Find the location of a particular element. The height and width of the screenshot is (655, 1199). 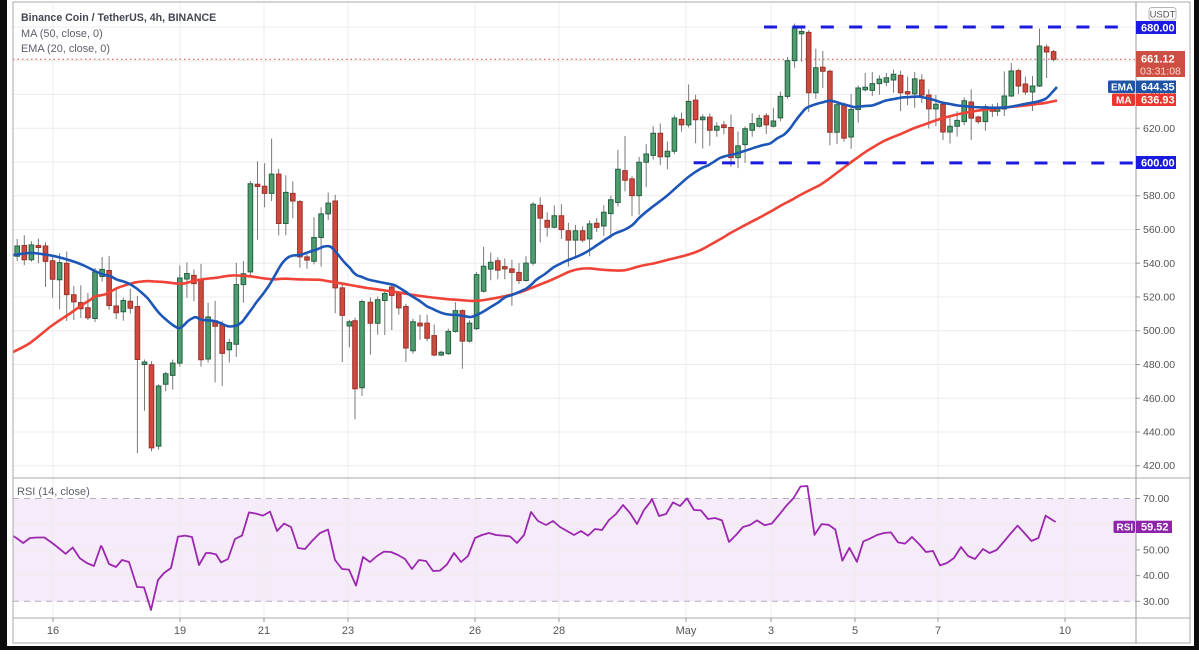

svg-text: 40.00 is located at coordinates (1156, 576).